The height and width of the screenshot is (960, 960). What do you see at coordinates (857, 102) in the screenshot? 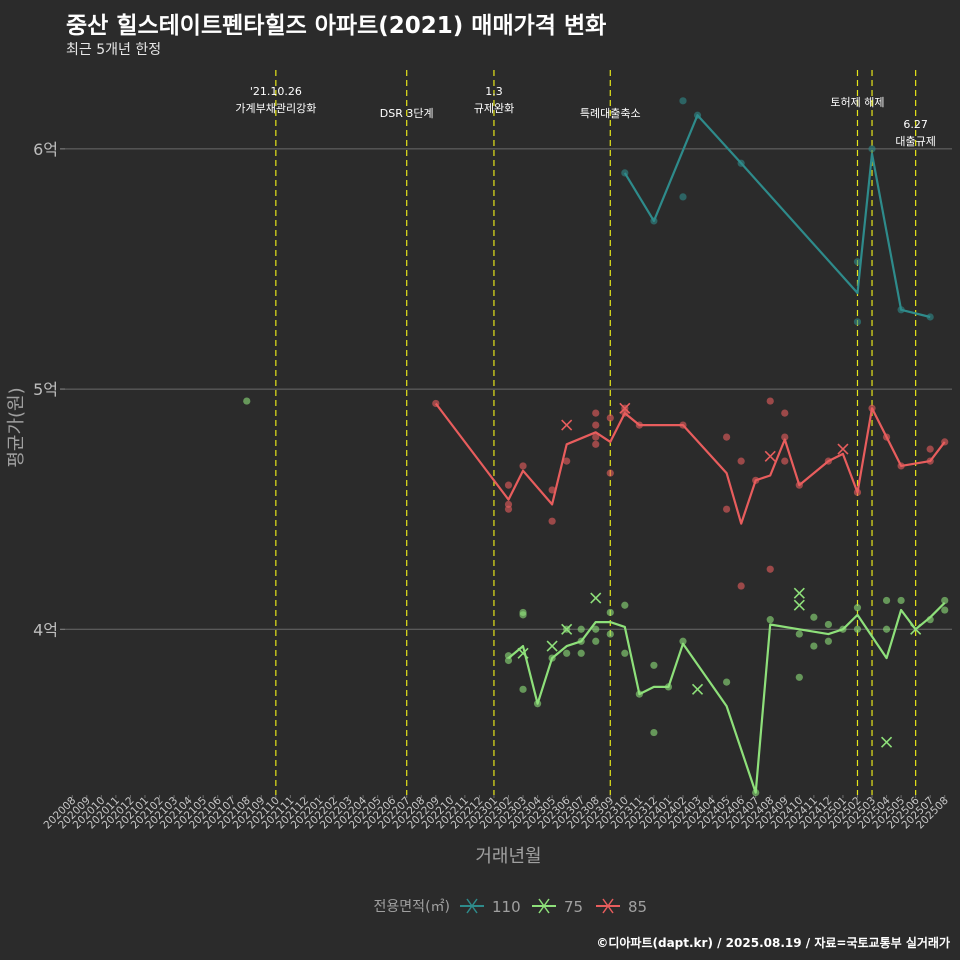
I see `event-label: 토허제 해제` at bounding box center [857, 102].